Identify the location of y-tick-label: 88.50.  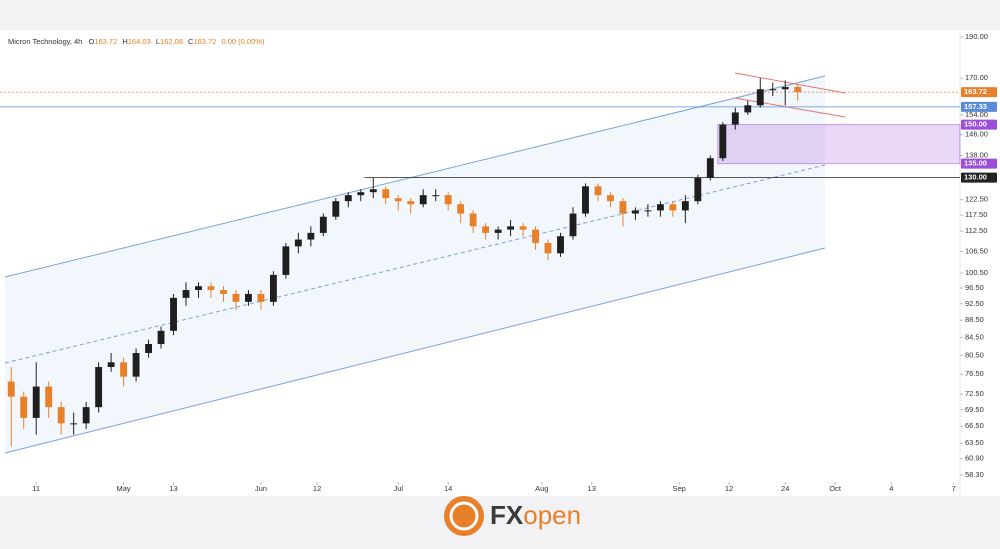
(974, 319).